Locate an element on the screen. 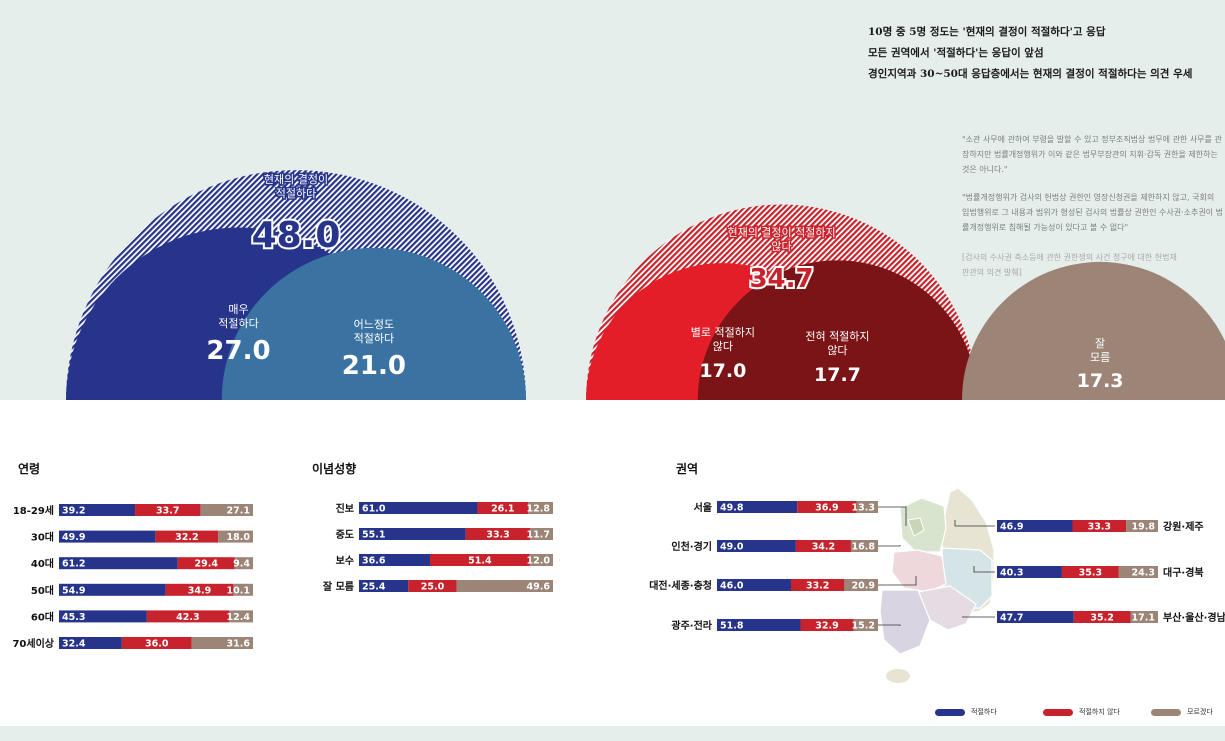  bar-value-label: 32.9 is located at coordinates (826, 626).